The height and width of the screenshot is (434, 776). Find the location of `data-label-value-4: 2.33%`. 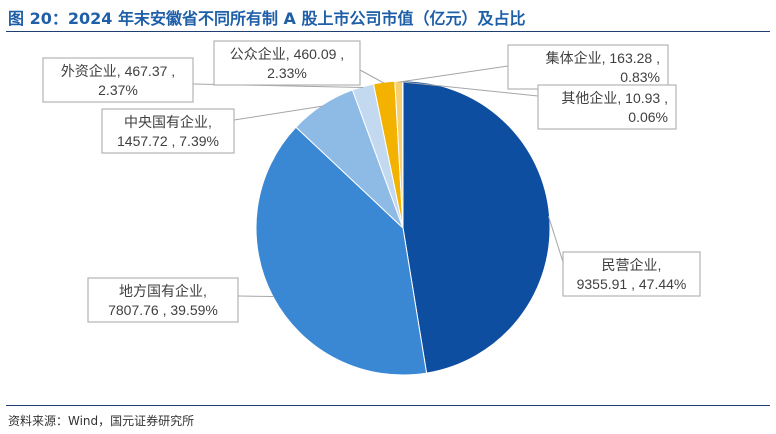

data-label-value-4: 2.33% is located at coordinates (287, 73).